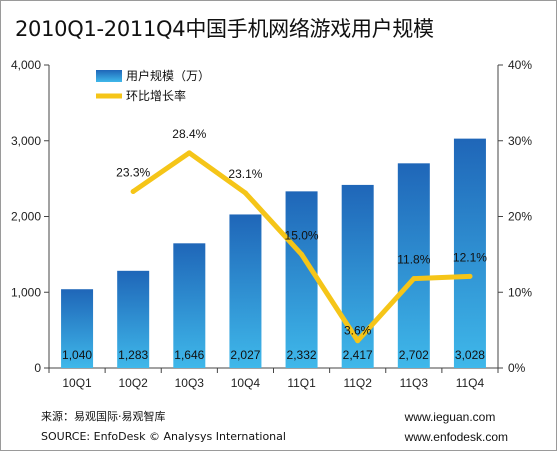 The image size is (557, 451). Describe the element at coordinates (456, 427) in the screenshot. I see `footer-sites: www.ieguan.com www.enfodesk.com` at that location.